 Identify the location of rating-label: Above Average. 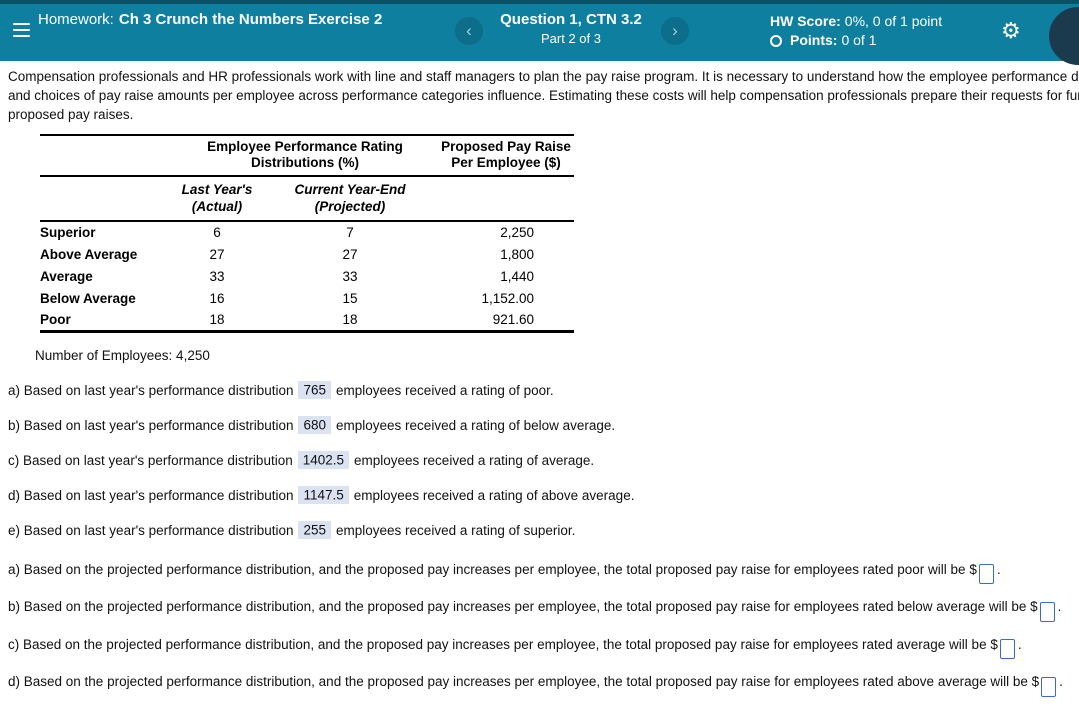
(89, 254).